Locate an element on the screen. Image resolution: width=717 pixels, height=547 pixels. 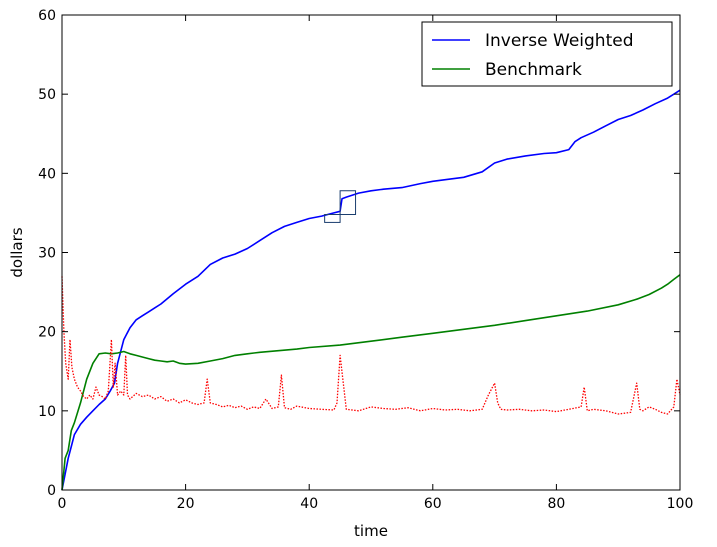
y-tick-label: 0 is located at coordinates (51, 491).